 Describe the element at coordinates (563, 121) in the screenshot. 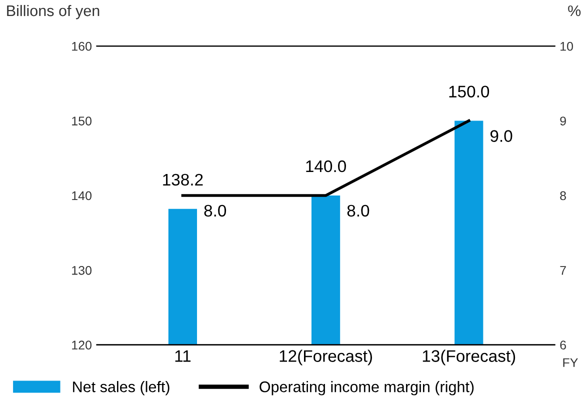

I see `y2-tick-label: 9` at that location.